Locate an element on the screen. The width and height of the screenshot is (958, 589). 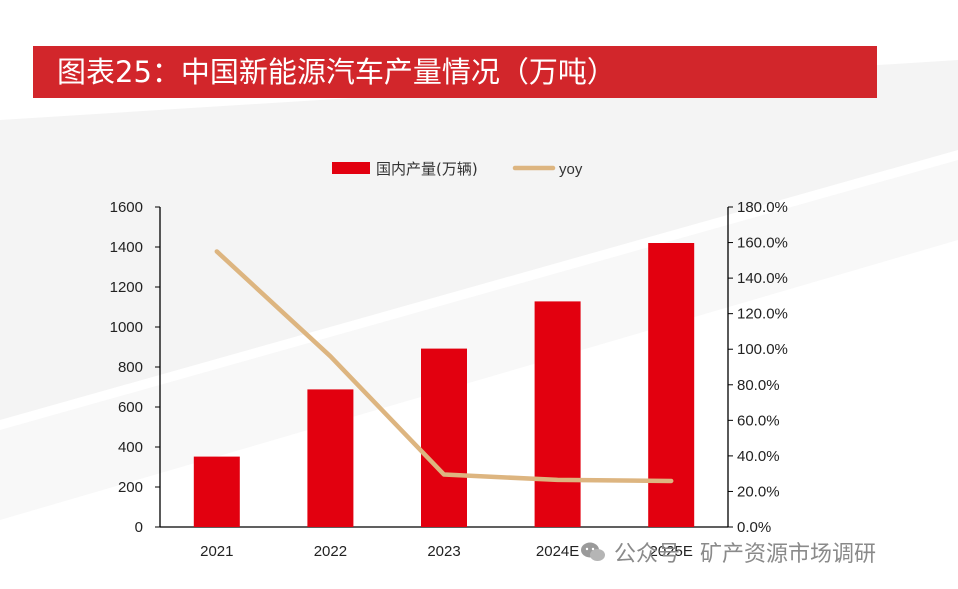
legend-label-bar: 国内产量(万辆) is located at coordinates (427, 169).